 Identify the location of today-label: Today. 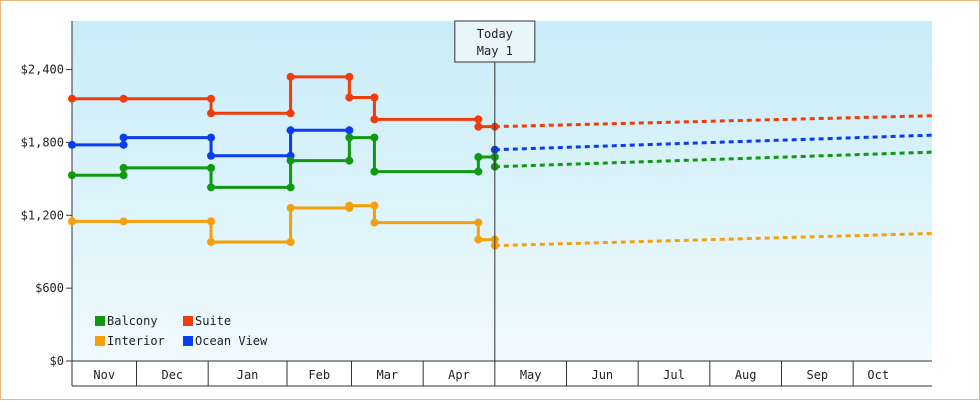
(495, 34).